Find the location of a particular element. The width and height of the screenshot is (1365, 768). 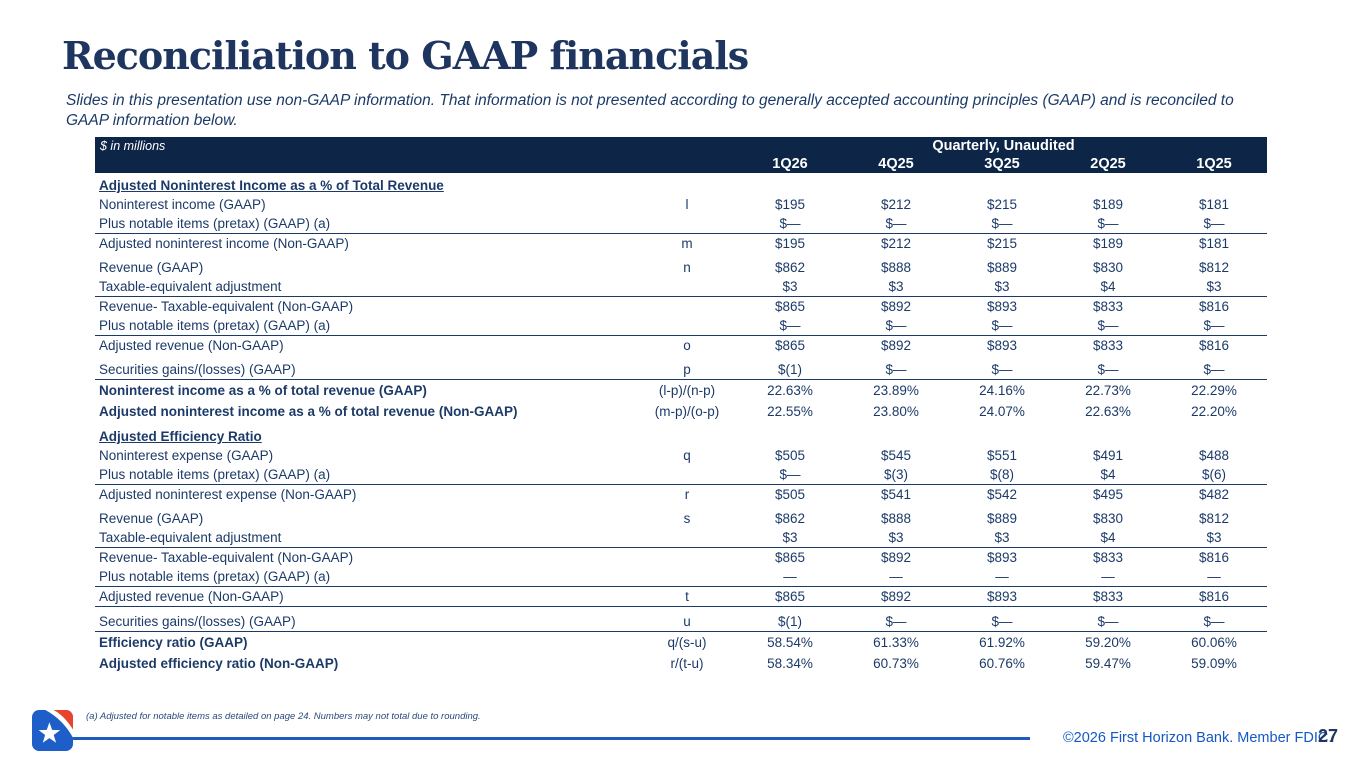

cell-value: 22.20% is located at coordinates (1214, 411).